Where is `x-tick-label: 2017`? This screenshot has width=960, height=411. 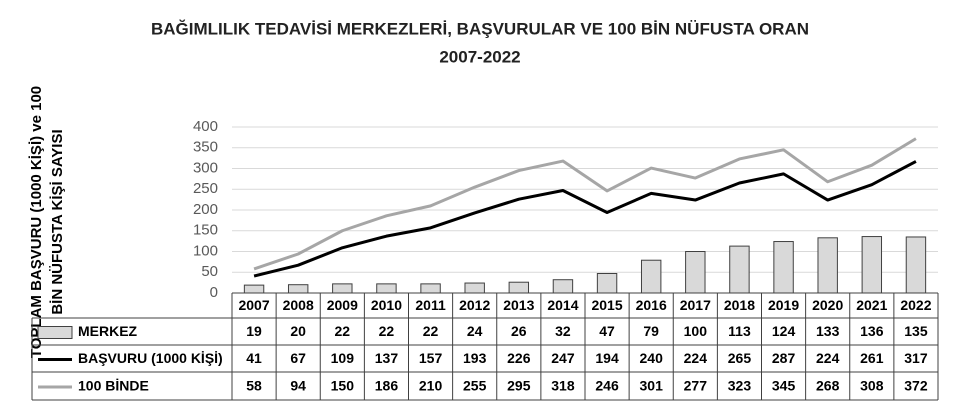 x-tick-label: 2017 is located at coordinates (695, 305).